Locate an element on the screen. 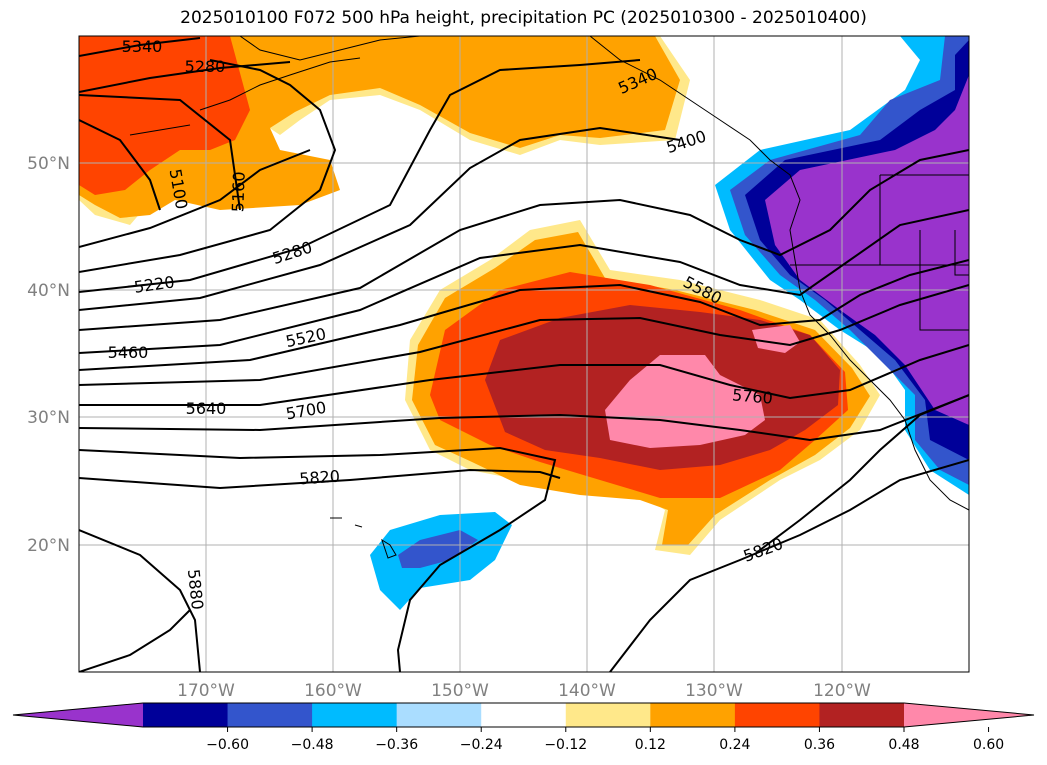  colorbar-tick-label: 0.48 is located at coordinates (903, 745).